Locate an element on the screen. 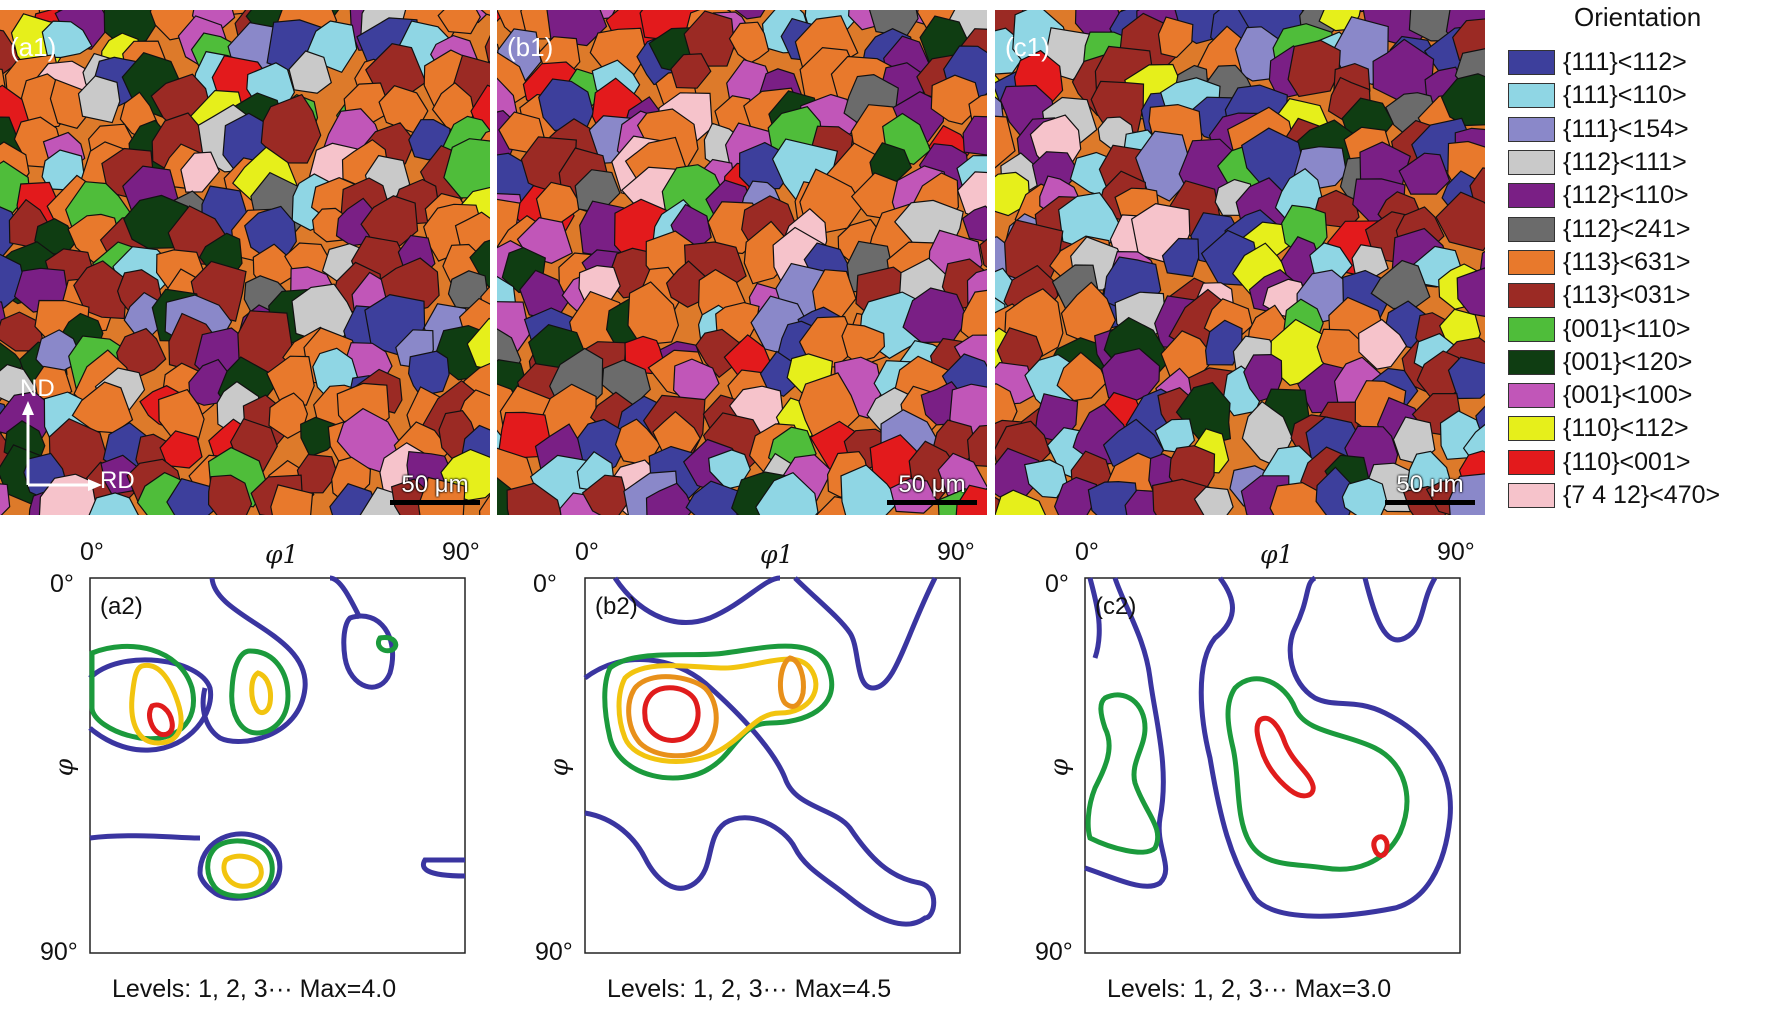  legend-label: {111}<112> is located at coordinates (1625, 62).